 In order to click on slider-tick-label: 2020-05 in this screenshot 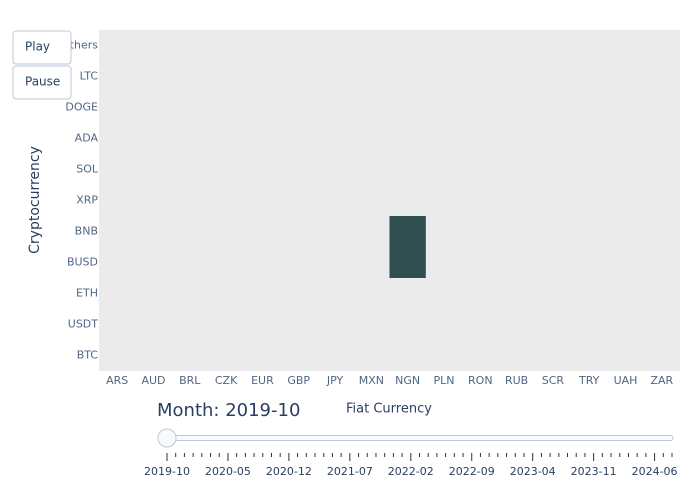, I will do `click(228, 471)`.